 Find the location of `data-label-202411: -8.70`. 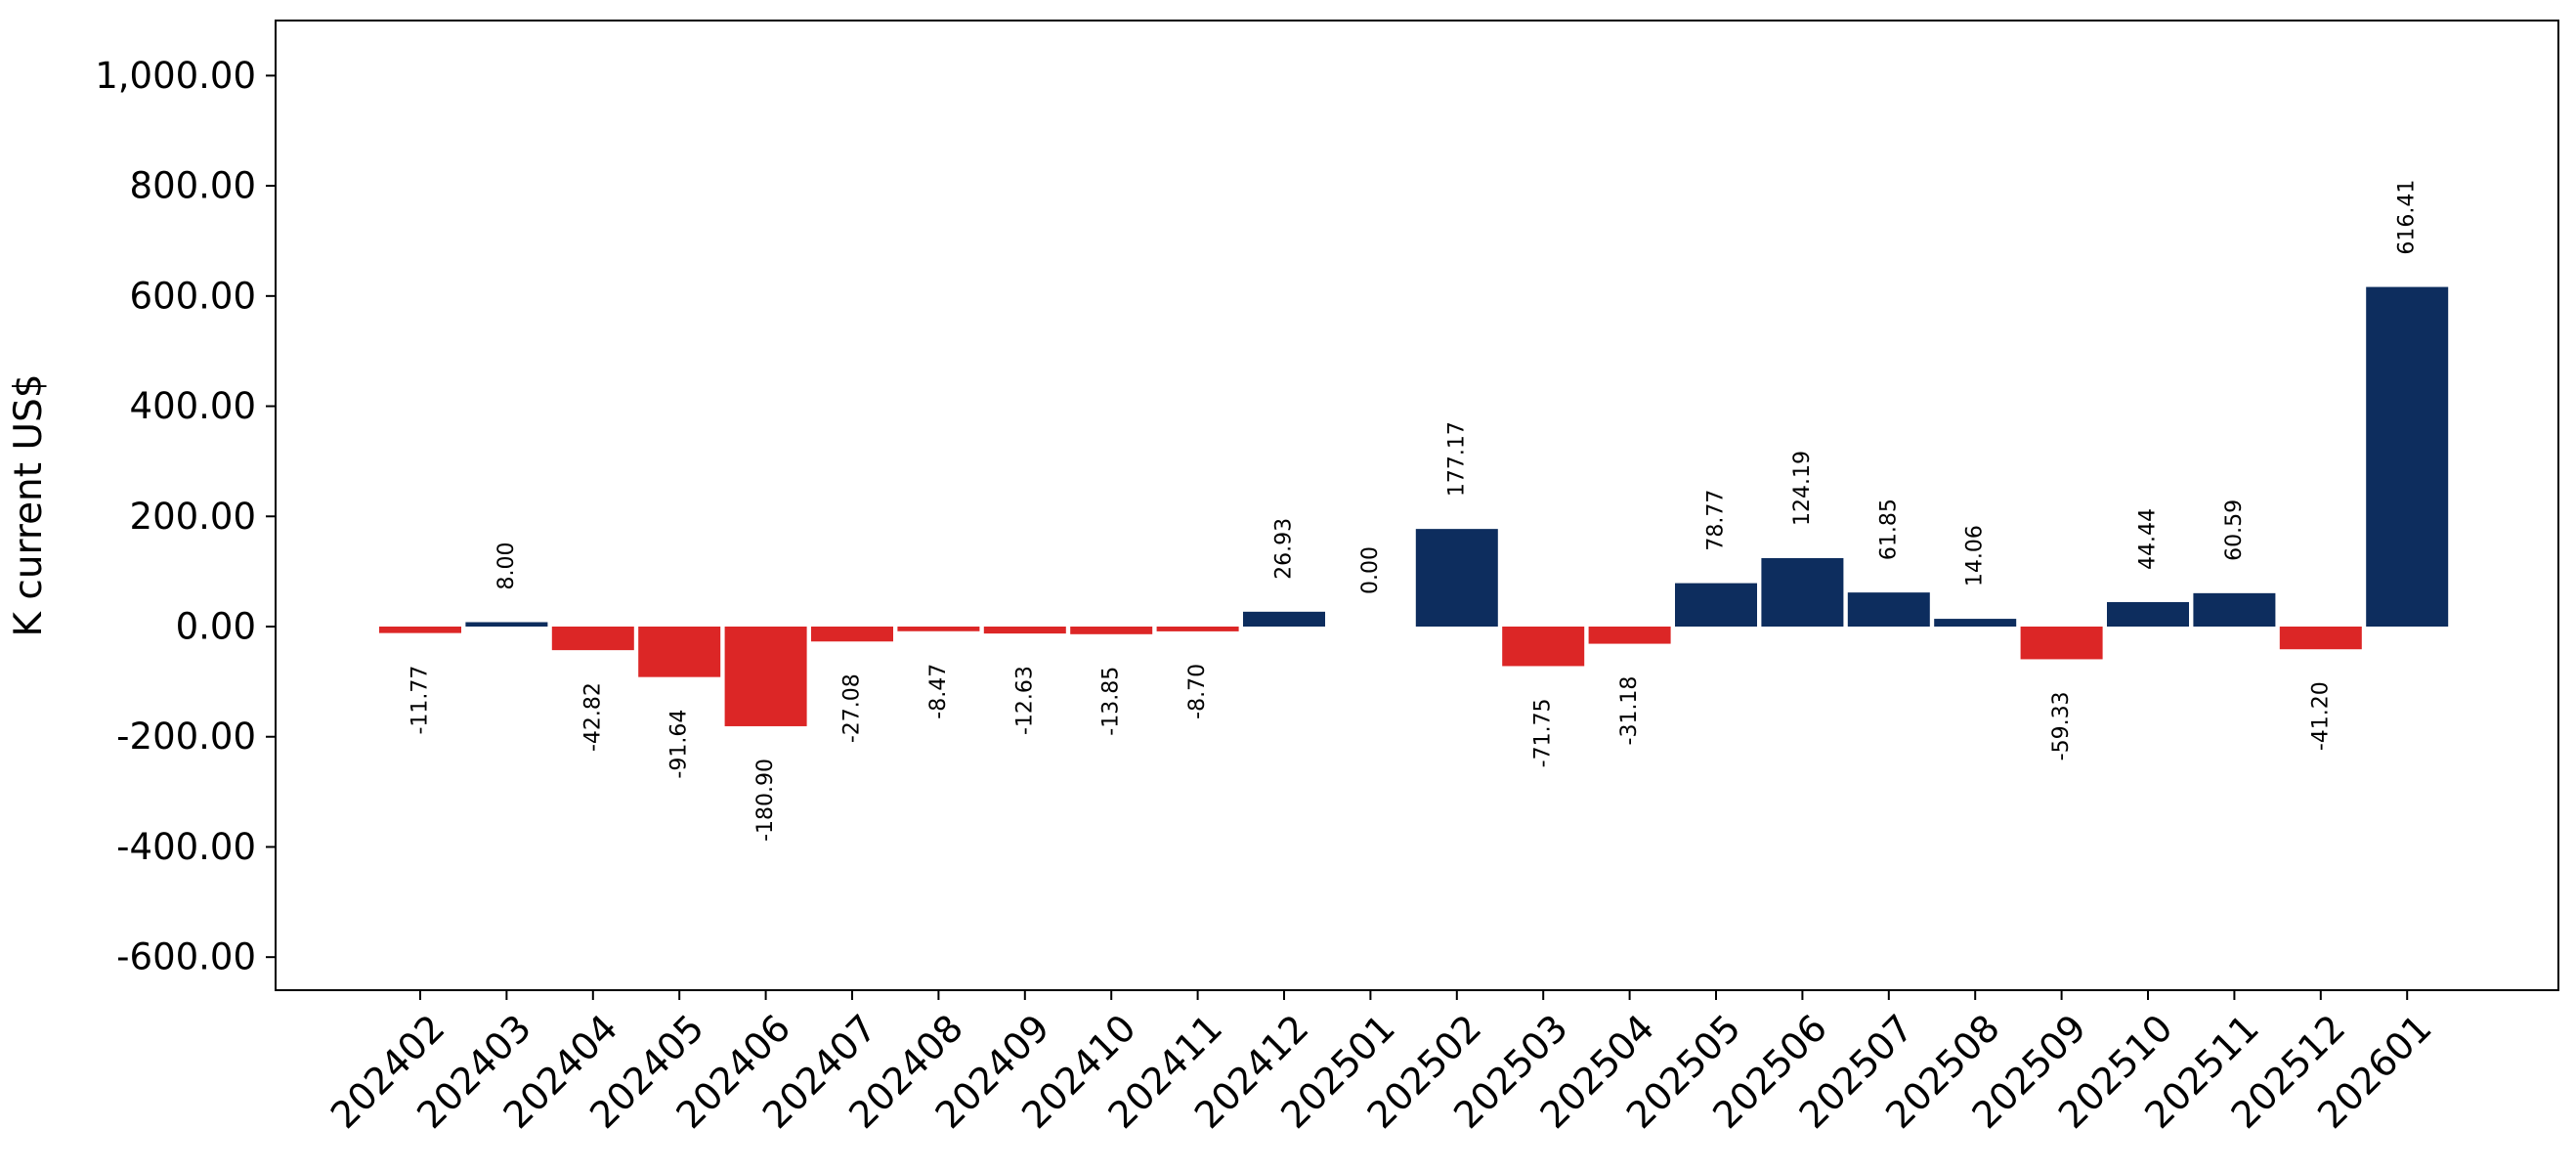

data-label-202411: -8.70 is located at coordinates (1197, 691).